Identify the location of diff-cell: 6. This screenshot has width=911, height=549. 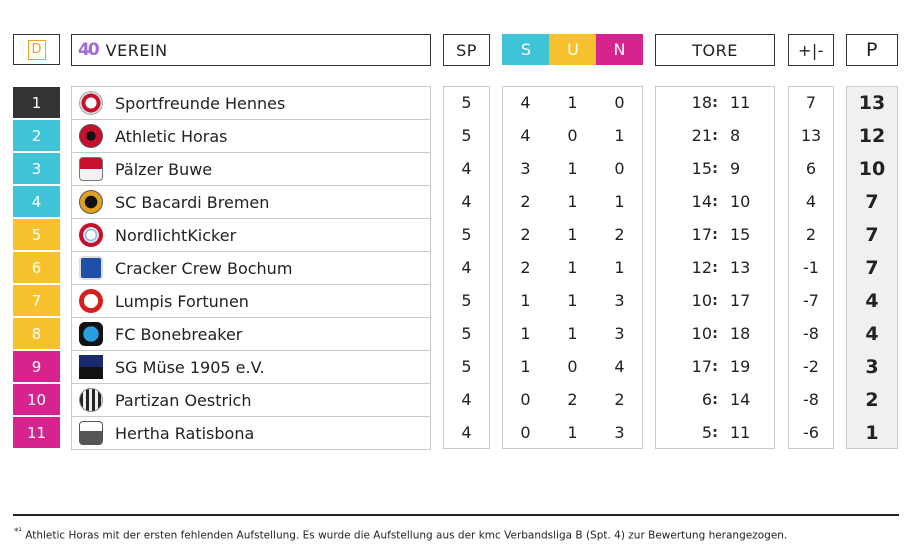
(811, 168).